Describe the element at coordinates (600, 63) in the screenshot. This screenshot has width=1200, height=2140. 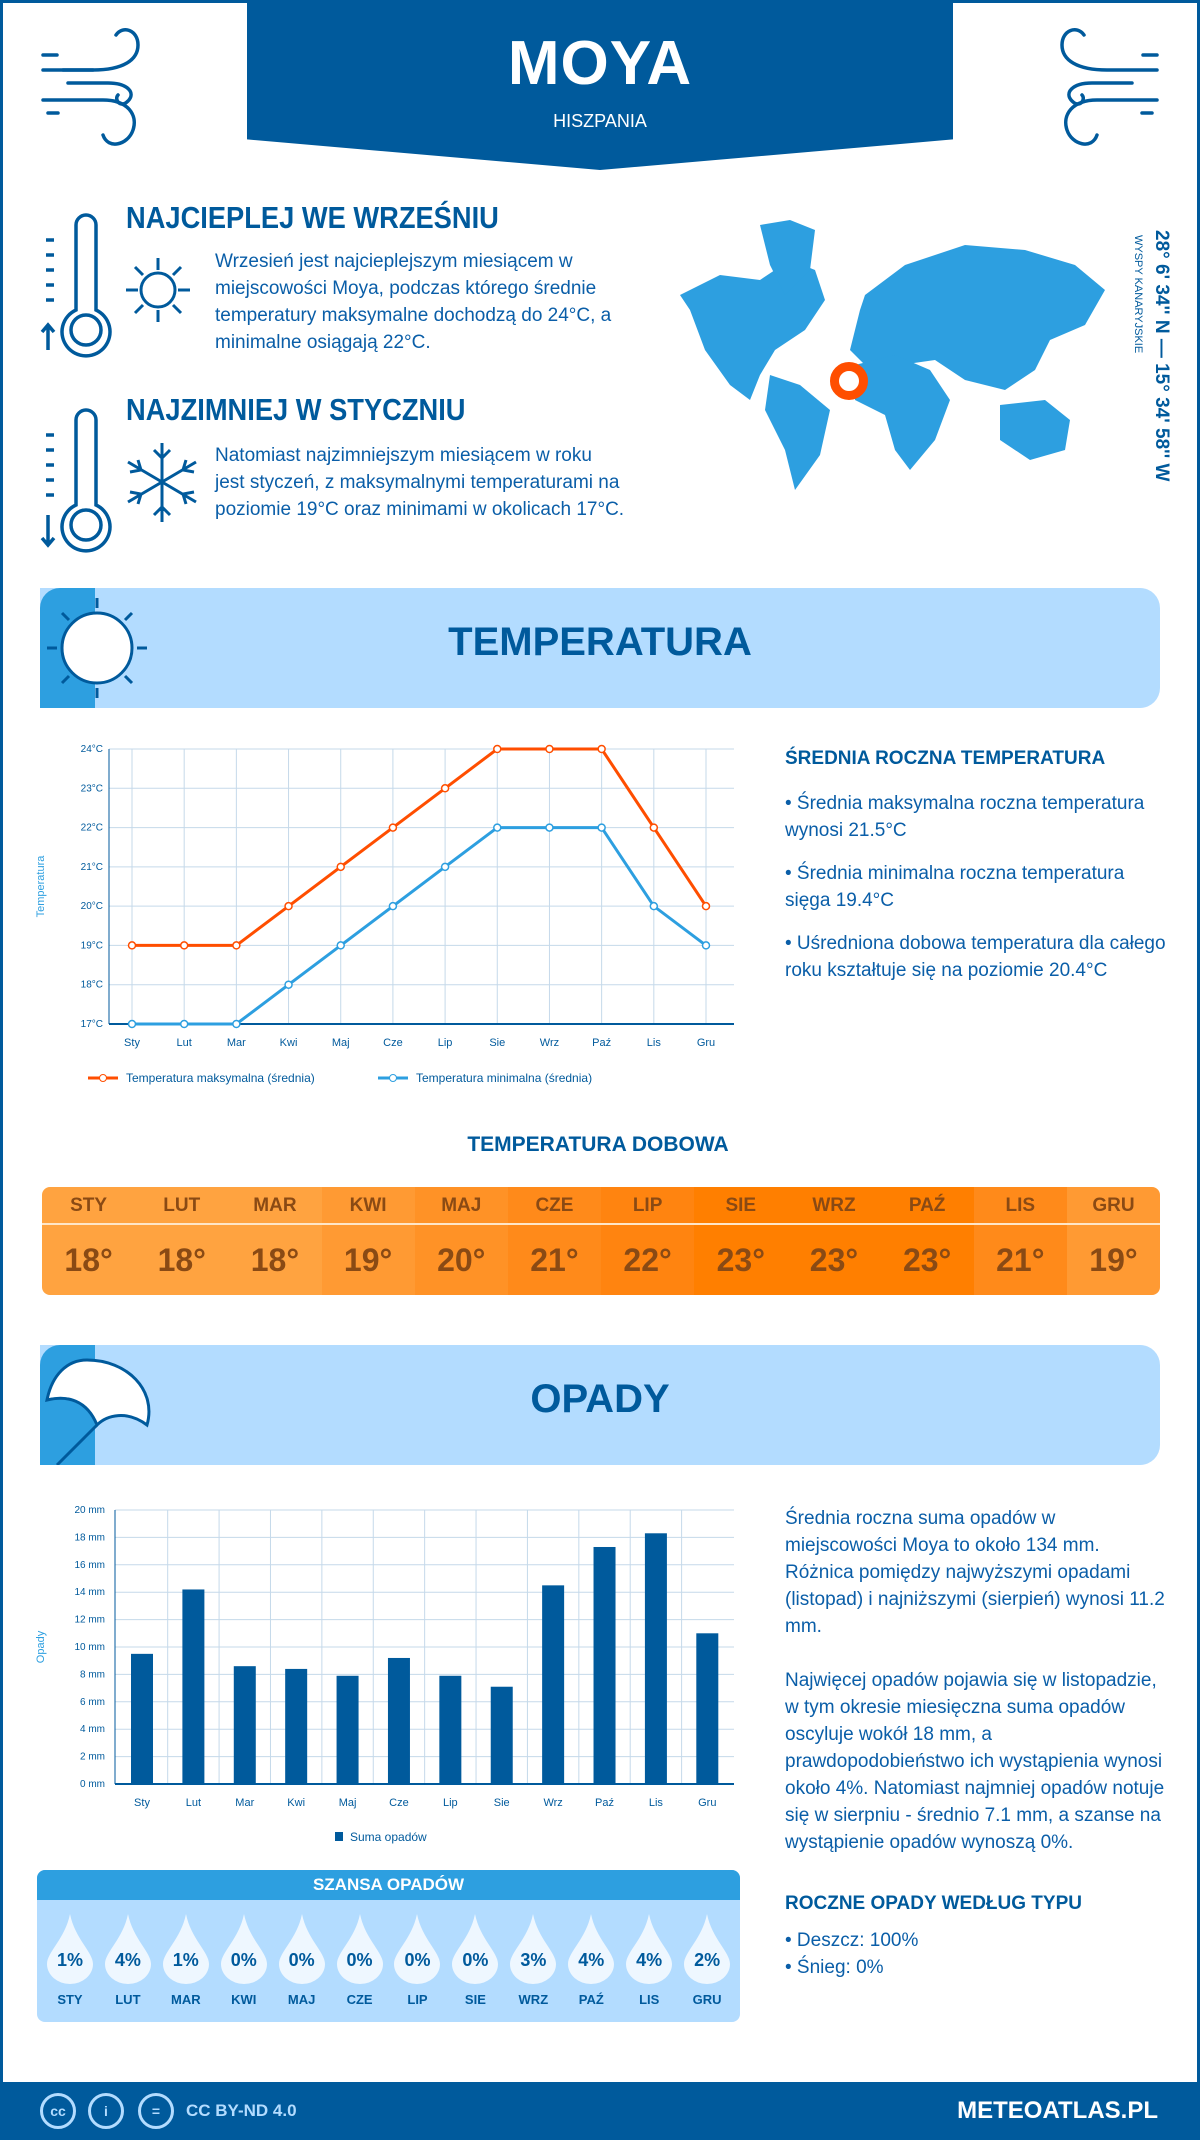
I see `page-title: MOYA` at that location.